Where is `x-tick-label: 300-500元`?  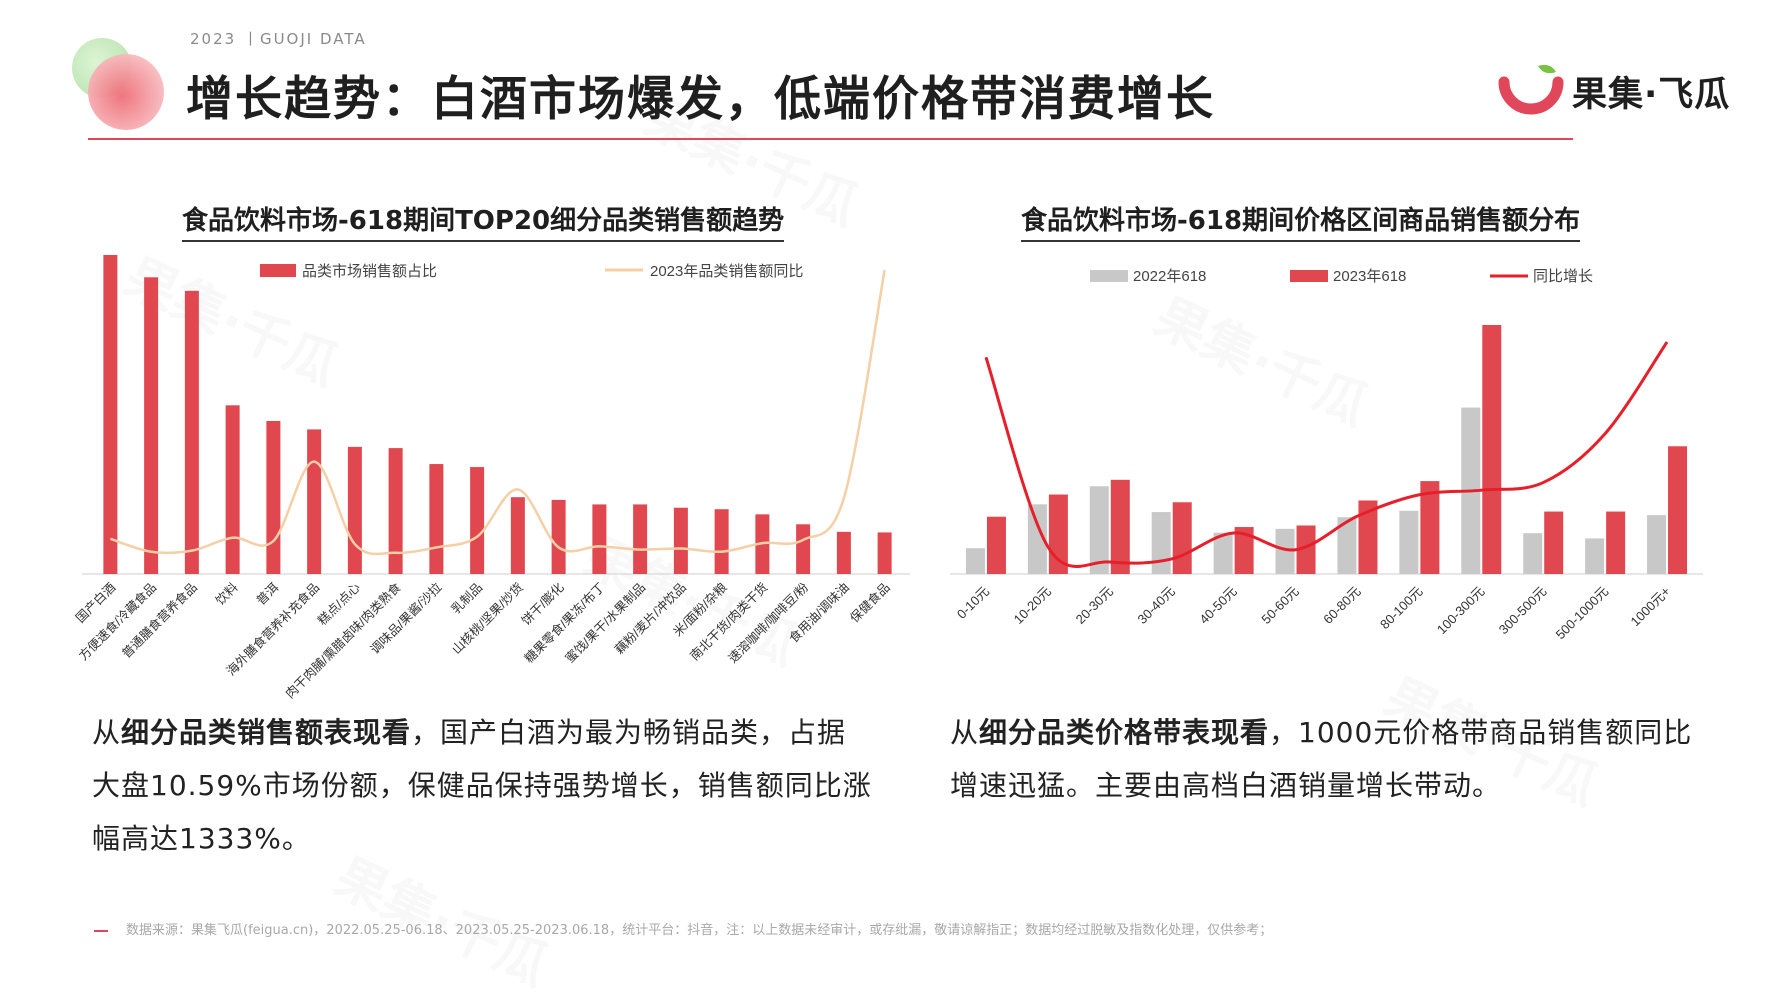
x-tick-label: 300-500元 is located at coordinates (1523, 611).